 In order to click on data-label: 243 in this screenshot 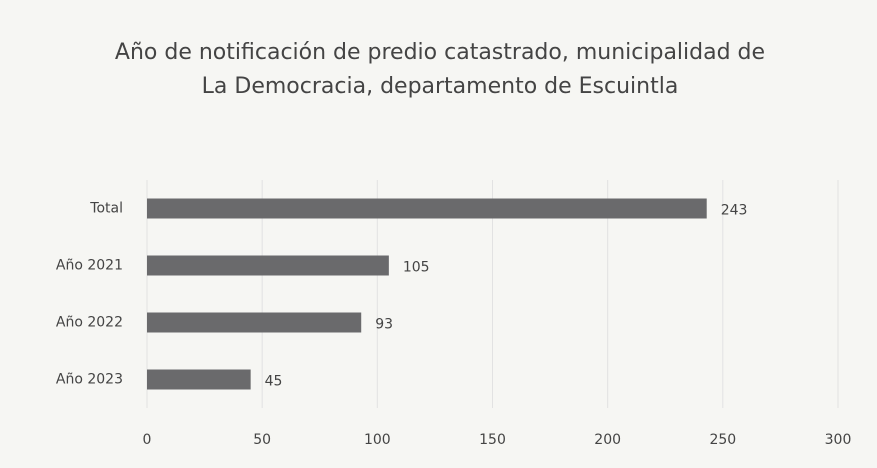, I will do `click(734, 211)`.